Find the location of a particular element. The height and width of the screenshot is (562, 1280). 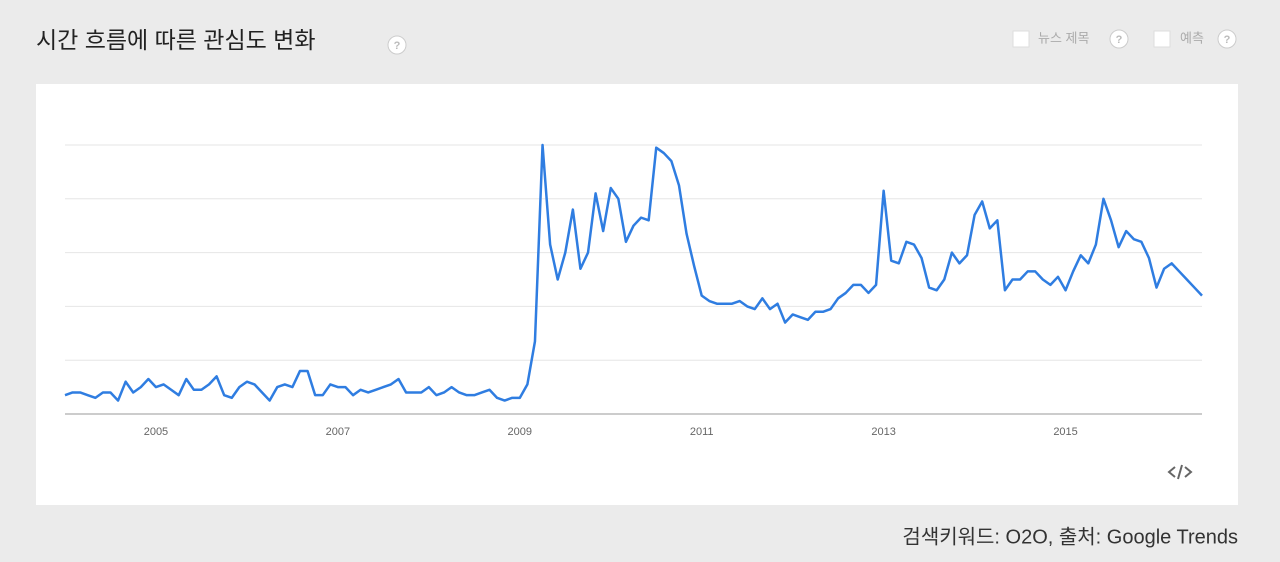

x-tick-label: 2011 is located at coordinates (702, 432).